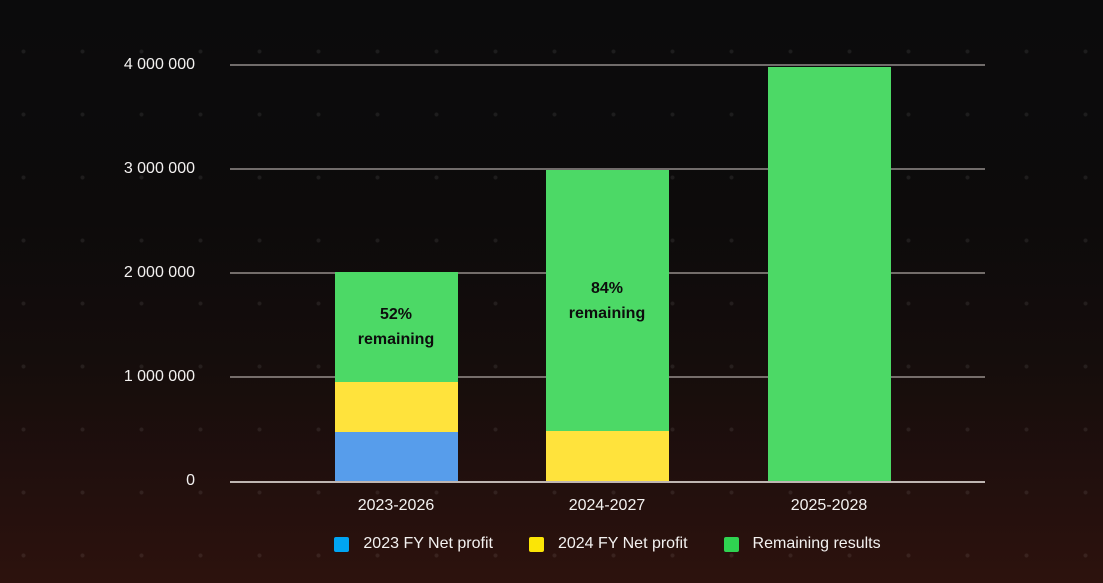 Image resolution: width=1103 pixels, height=583 pixels. Describe the element at coordinates (816, 543) in the screenshot. I see `legend-label: Remaining results` at that location.